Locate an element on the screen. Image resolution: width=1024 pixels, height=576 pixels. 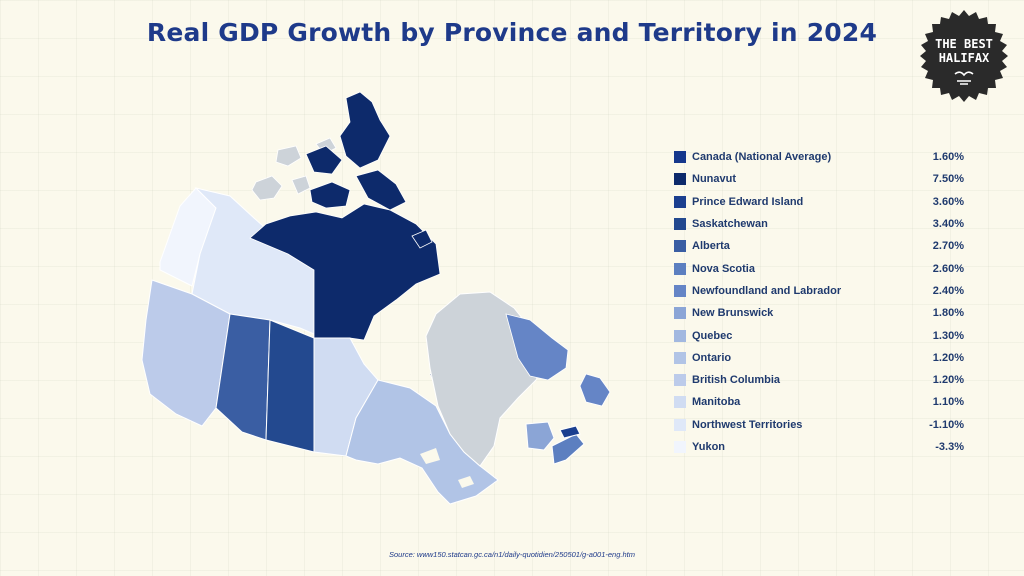
legend-value: 2.70% is located at coordinates (948, 246).